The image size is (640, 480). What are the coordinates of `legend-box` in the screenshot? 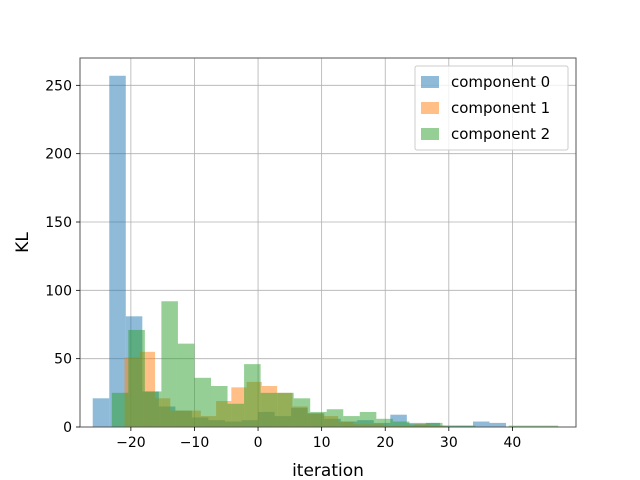 It's located at (491, 108).